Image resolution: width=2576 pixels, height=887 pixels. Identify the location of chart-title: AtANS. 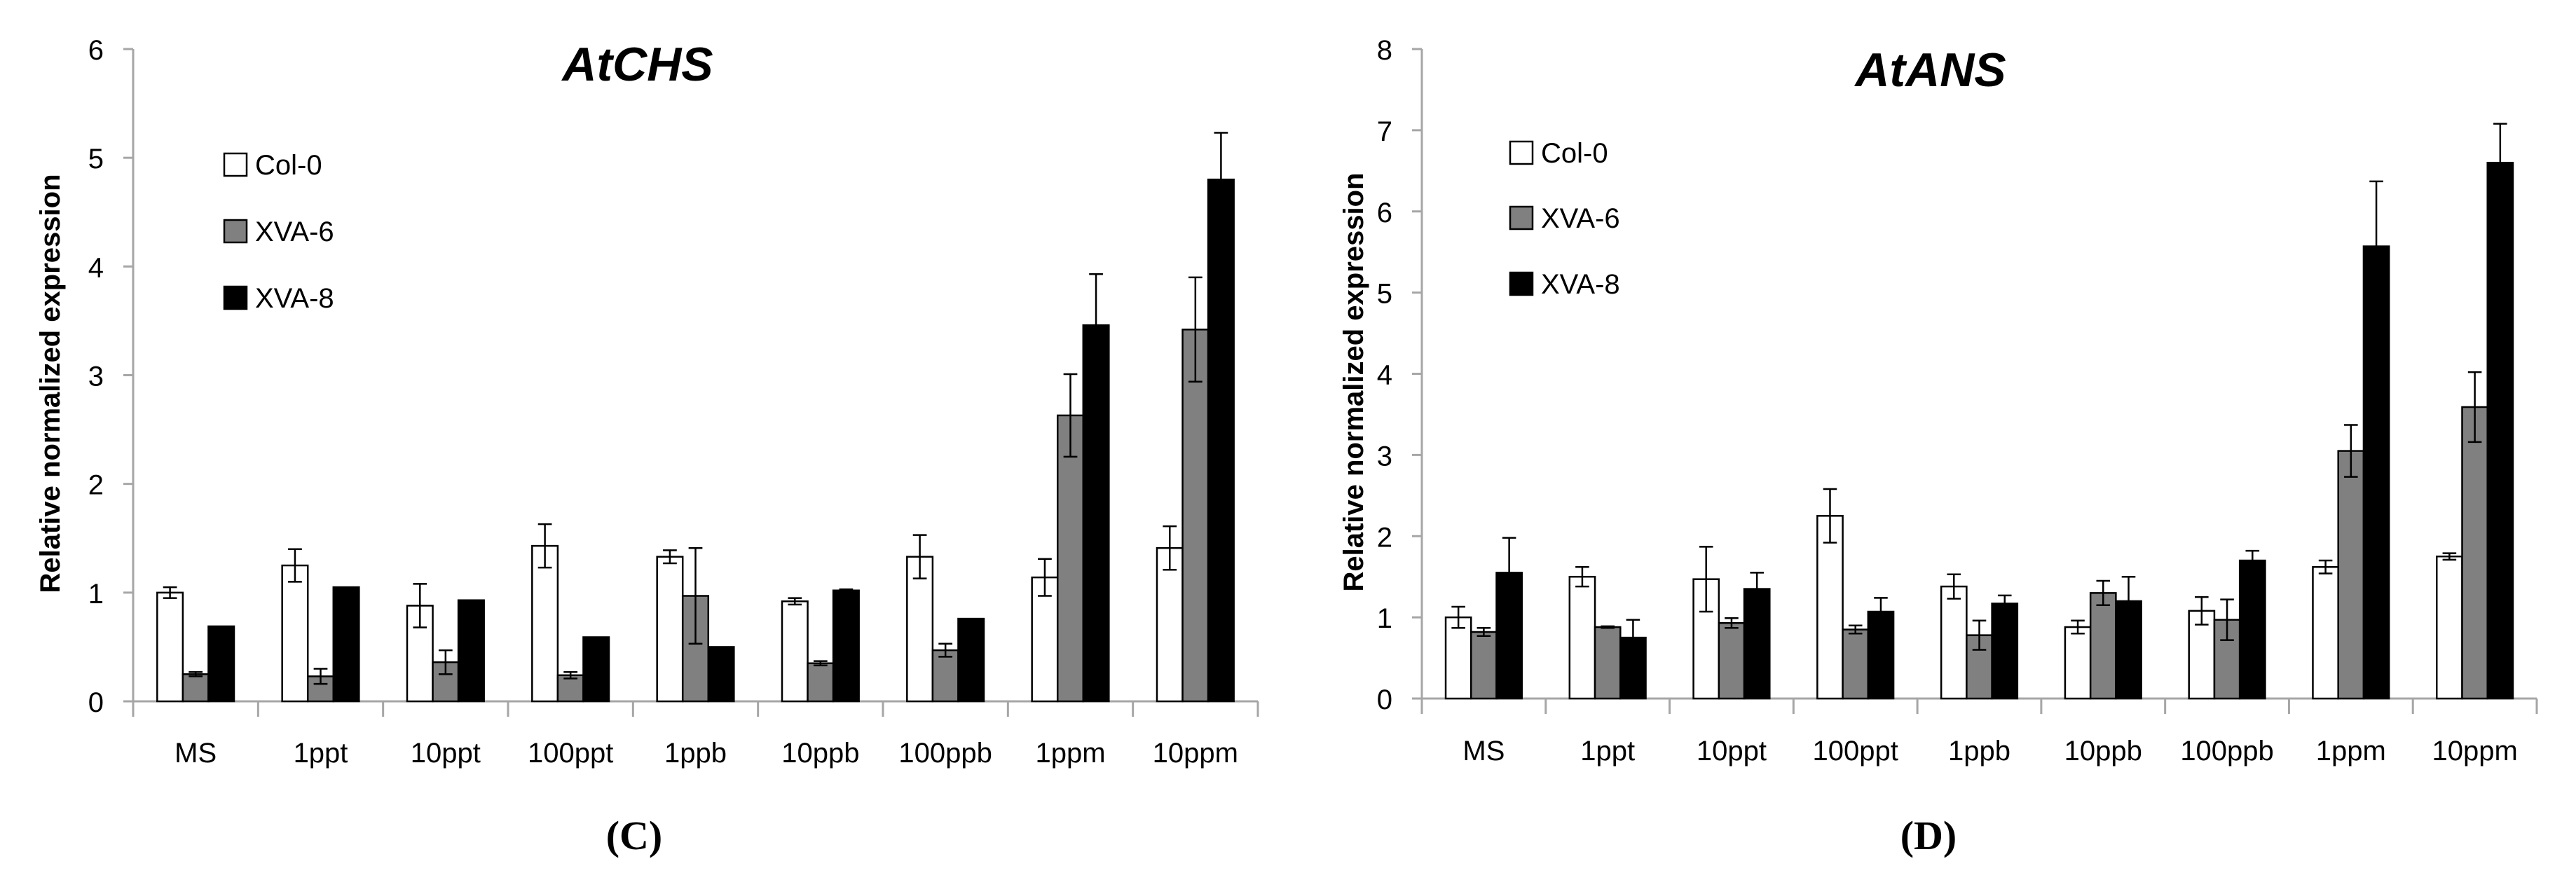
(1930, 70).